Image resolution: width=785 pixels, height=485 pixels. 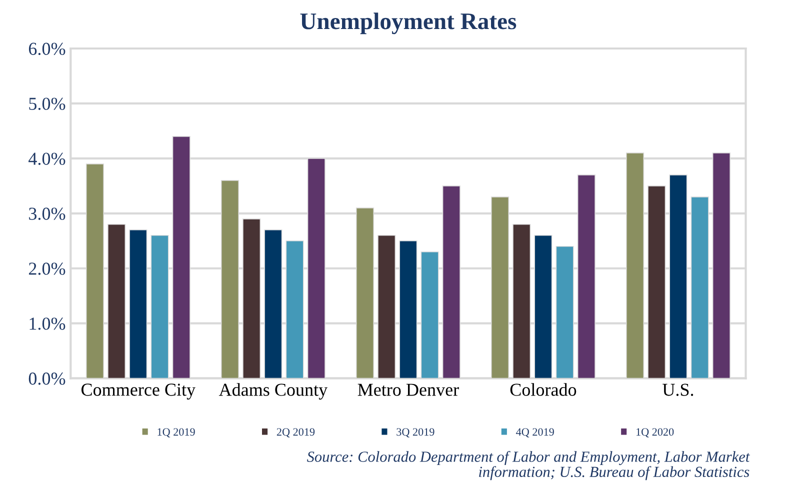 What do you see at coordinates (48, 324) in the screenshot?
I see `y-tick-label: 1.0%` at bounding box center [48, 324].